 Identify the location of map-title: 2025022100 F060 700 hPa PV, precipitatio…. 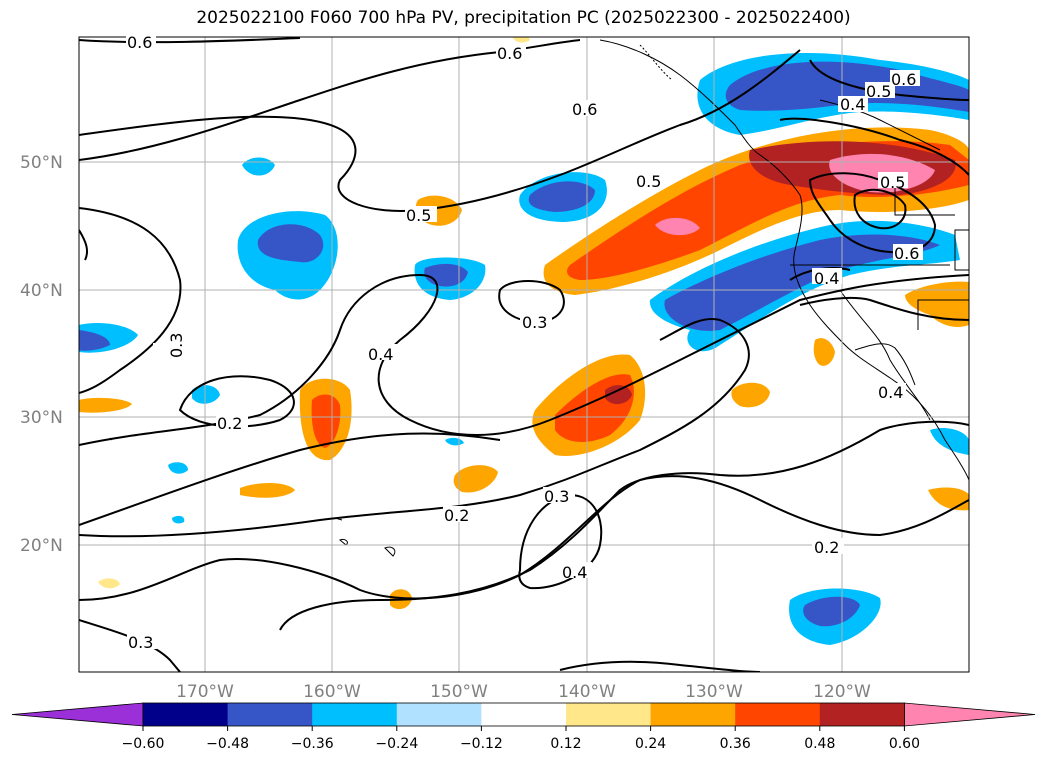
(523, 18).